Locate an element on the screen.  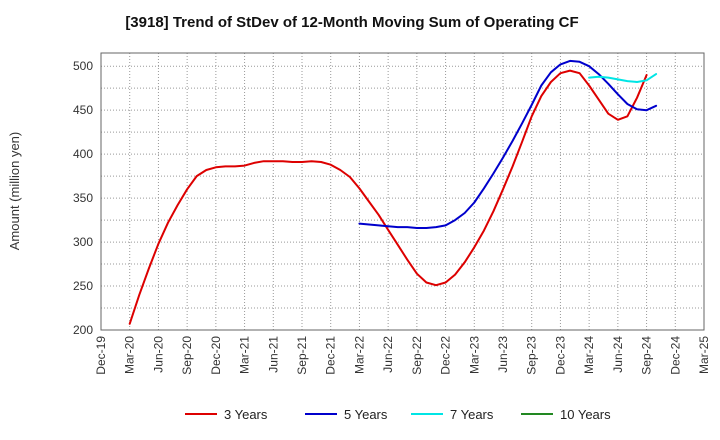
series-line-7-years is located at coordinates (623, 78).